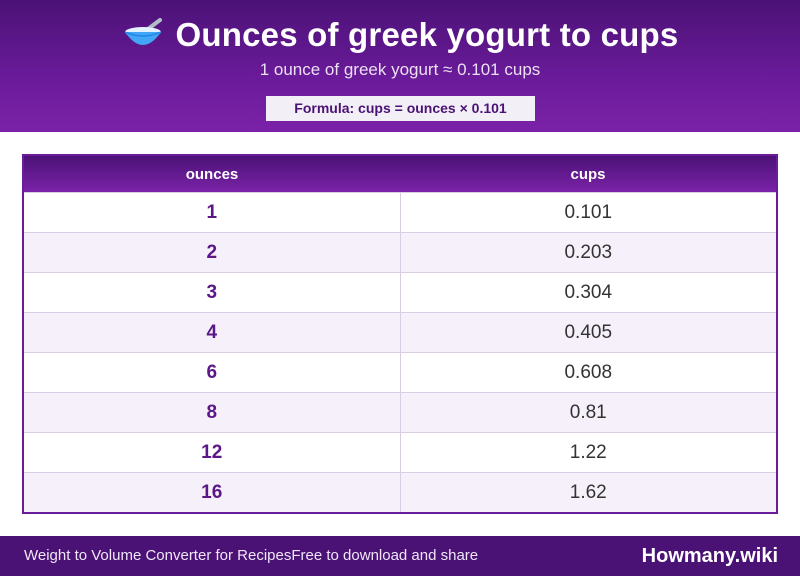 This screenshot has height=576, width=800. What do you see at coordinates (427, 34) in the screenshot?
I see `page-title: Ounces of greek yogurt to cups` at bounding box center [427, 34].